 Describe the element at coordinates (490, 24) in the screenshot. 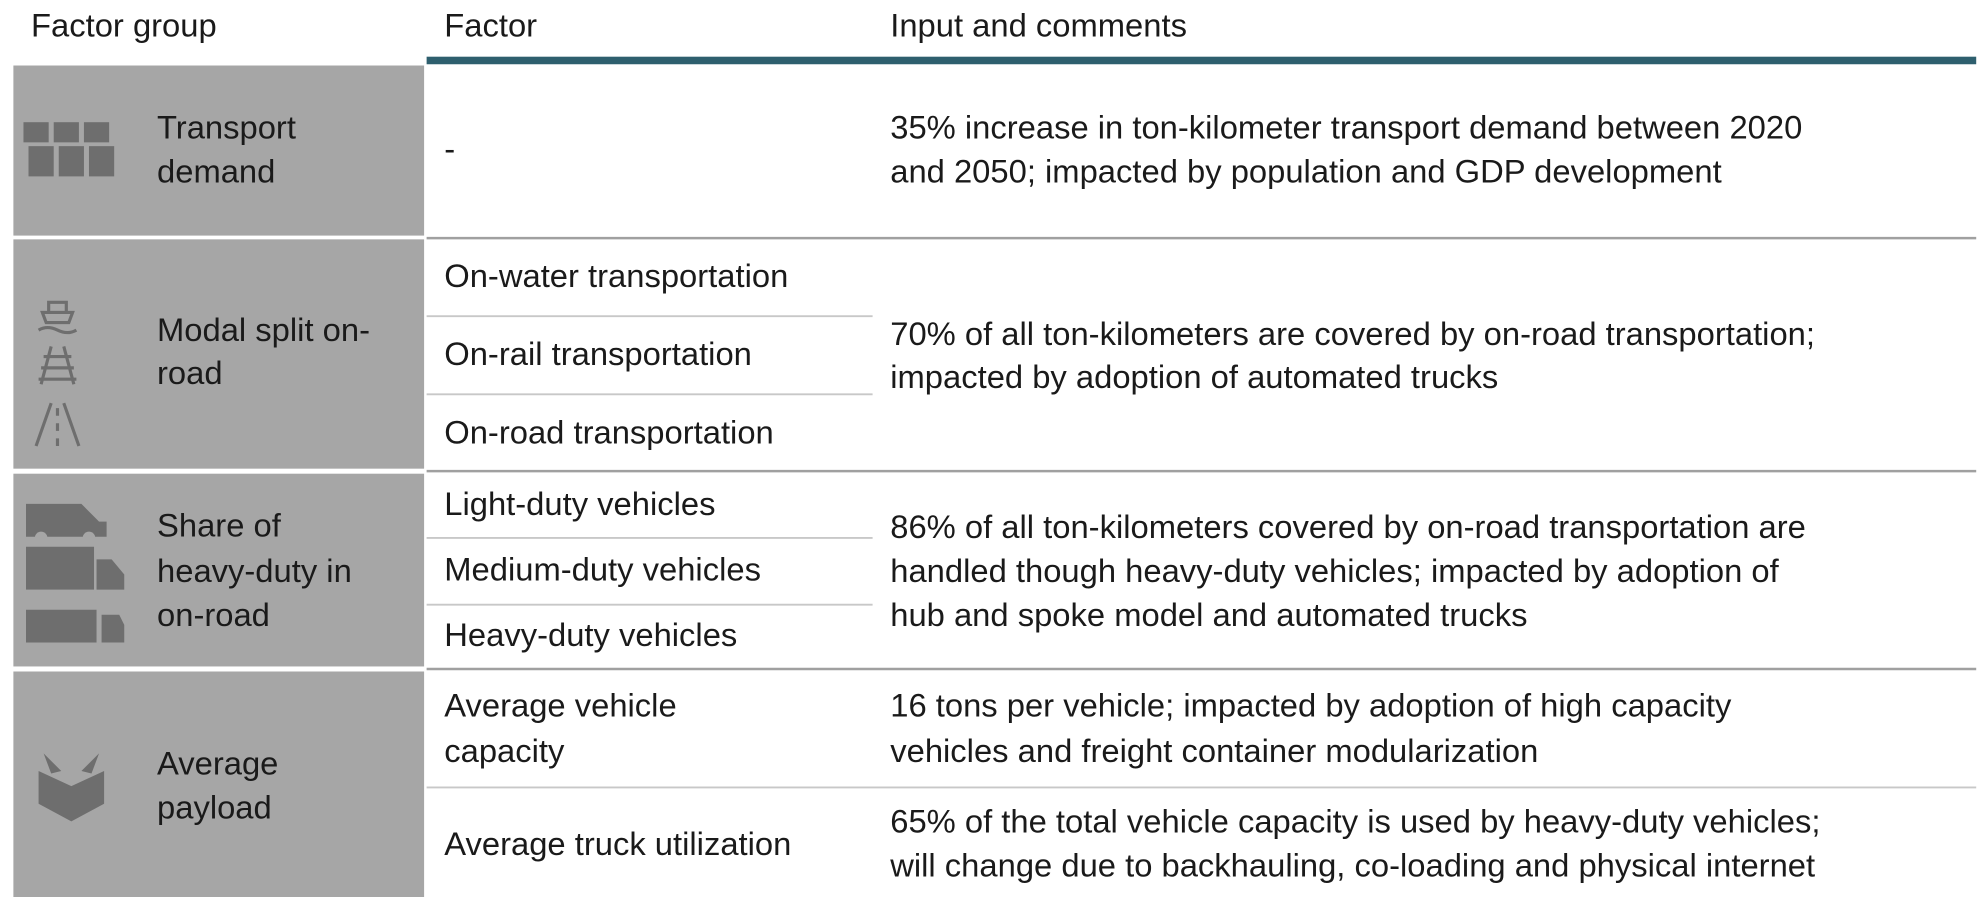

I see `header-cell: Factor` at that location.